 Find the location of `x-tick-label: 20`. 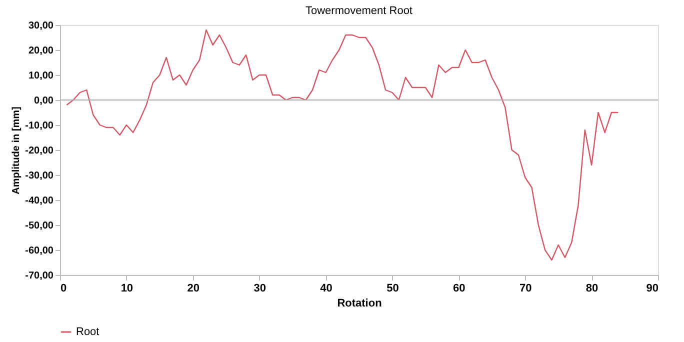

x-tick-label: 20 is located at coordinates (193, 288).